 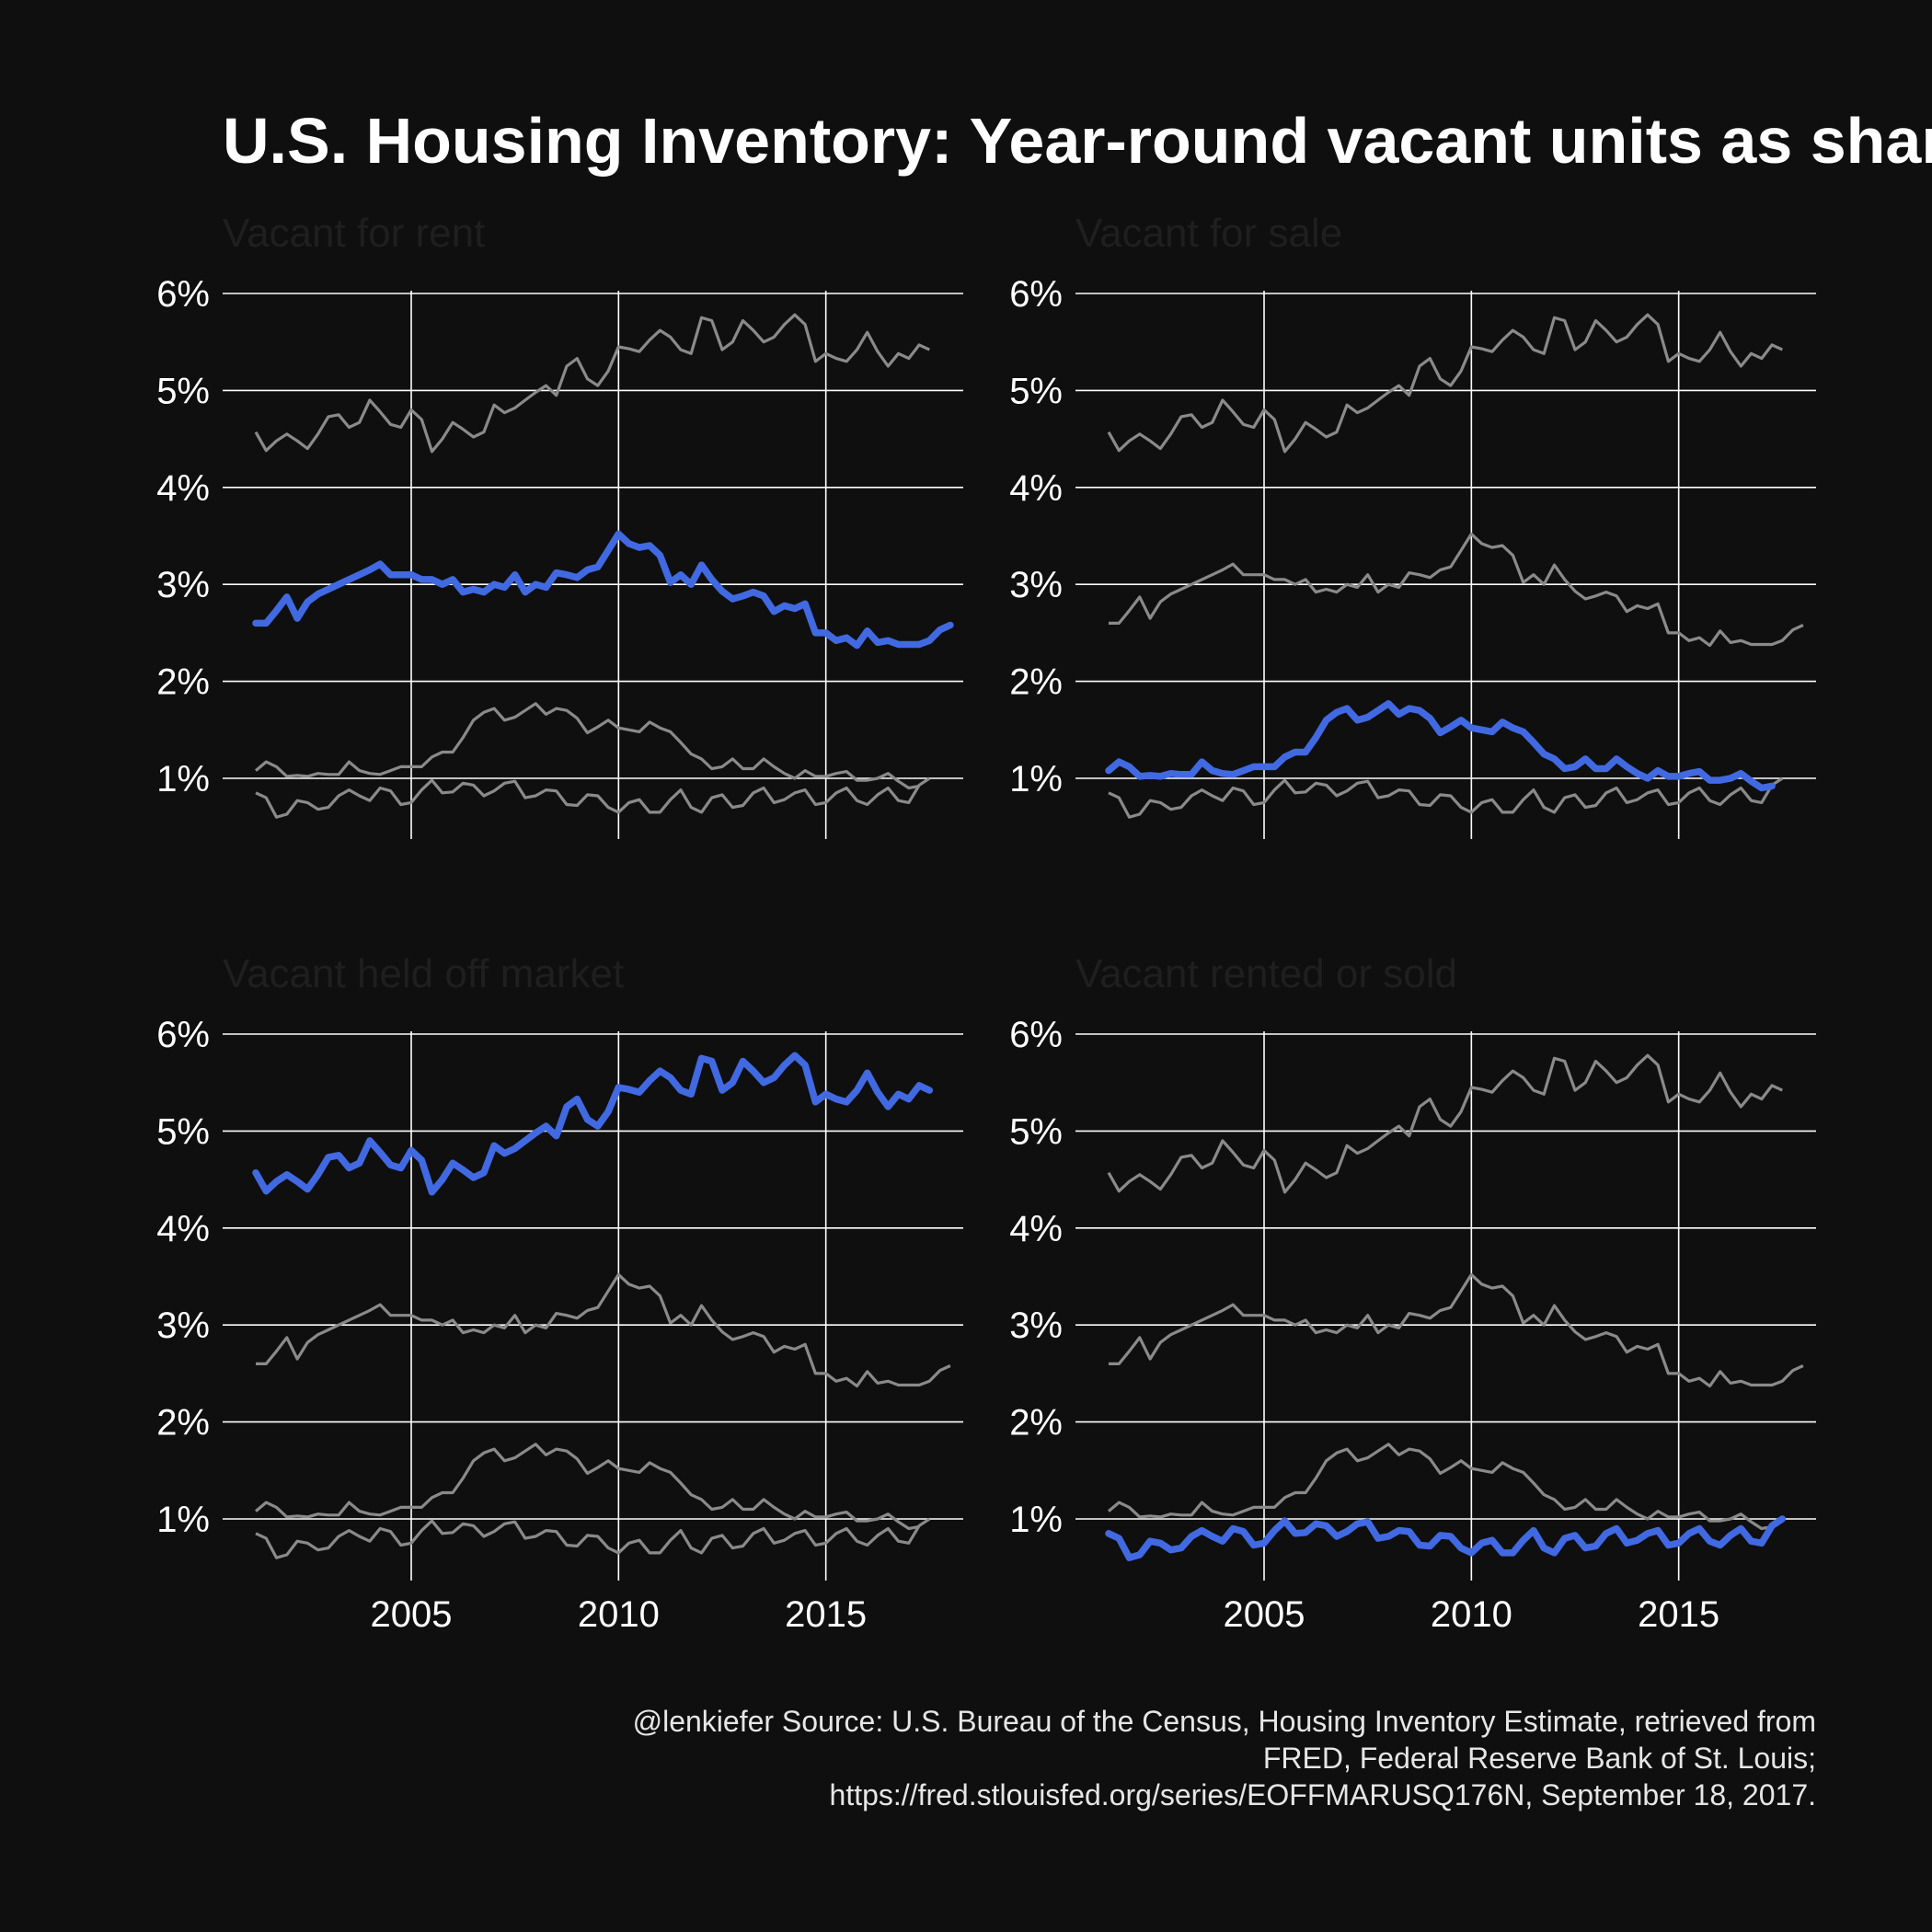 What do you see at coordinates (1539, 1758) in the screenshot?
I see `caption-line-2: FRED, Federal Reserve Bank of St. Louis;` at bounding box center [1539, 1758].